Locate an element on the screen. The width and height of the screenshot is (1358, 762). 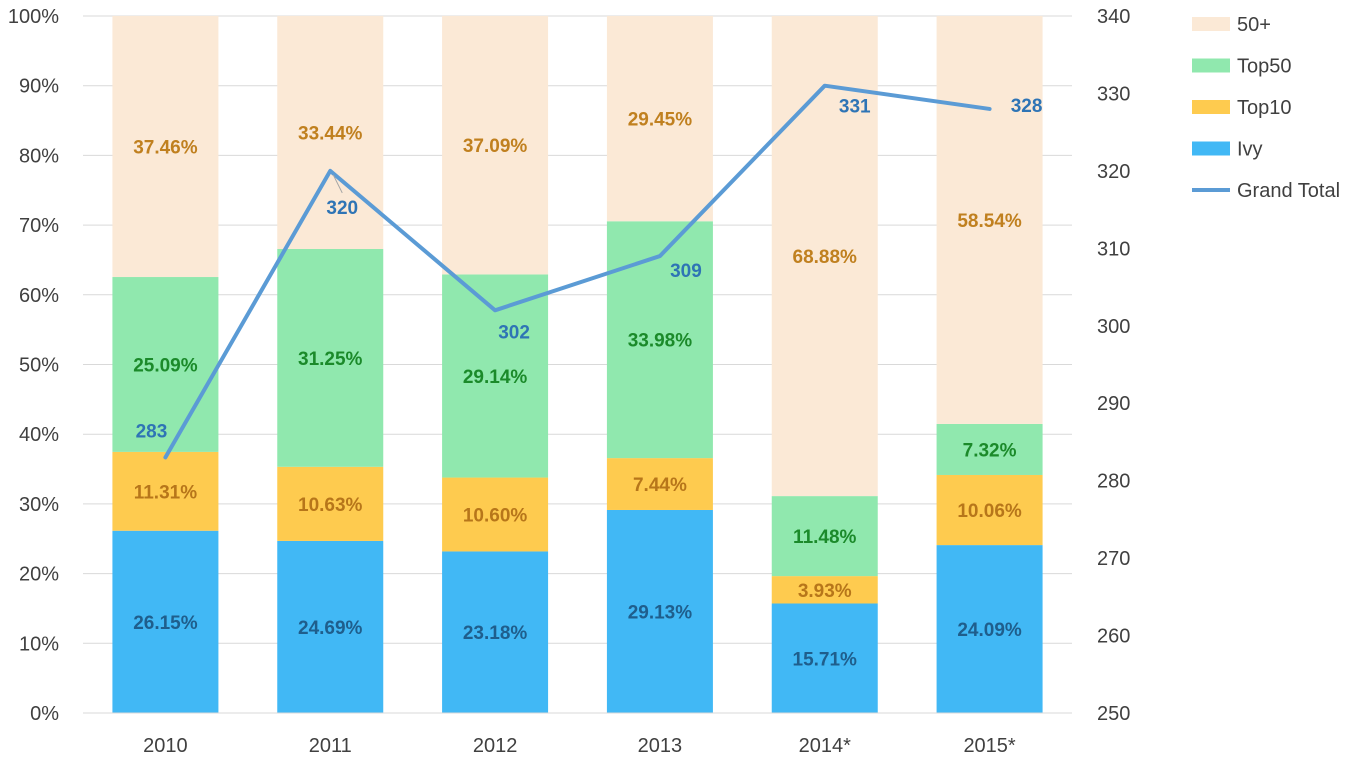
bar-data-label: 10.60% is located at coordinates (495, 515).